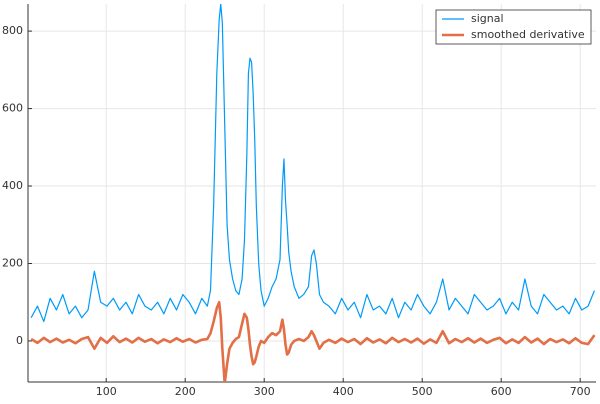 The image size is (600, 404). I want to click on legend-label: signal, so click(487, 18).